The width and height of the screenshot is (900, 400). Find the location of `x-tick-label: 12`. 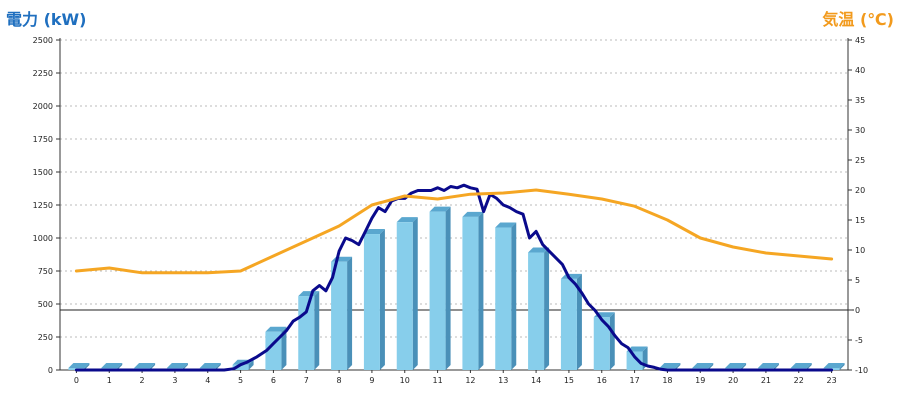

x-tick-label: 12 is located at coordinates (470, 380).